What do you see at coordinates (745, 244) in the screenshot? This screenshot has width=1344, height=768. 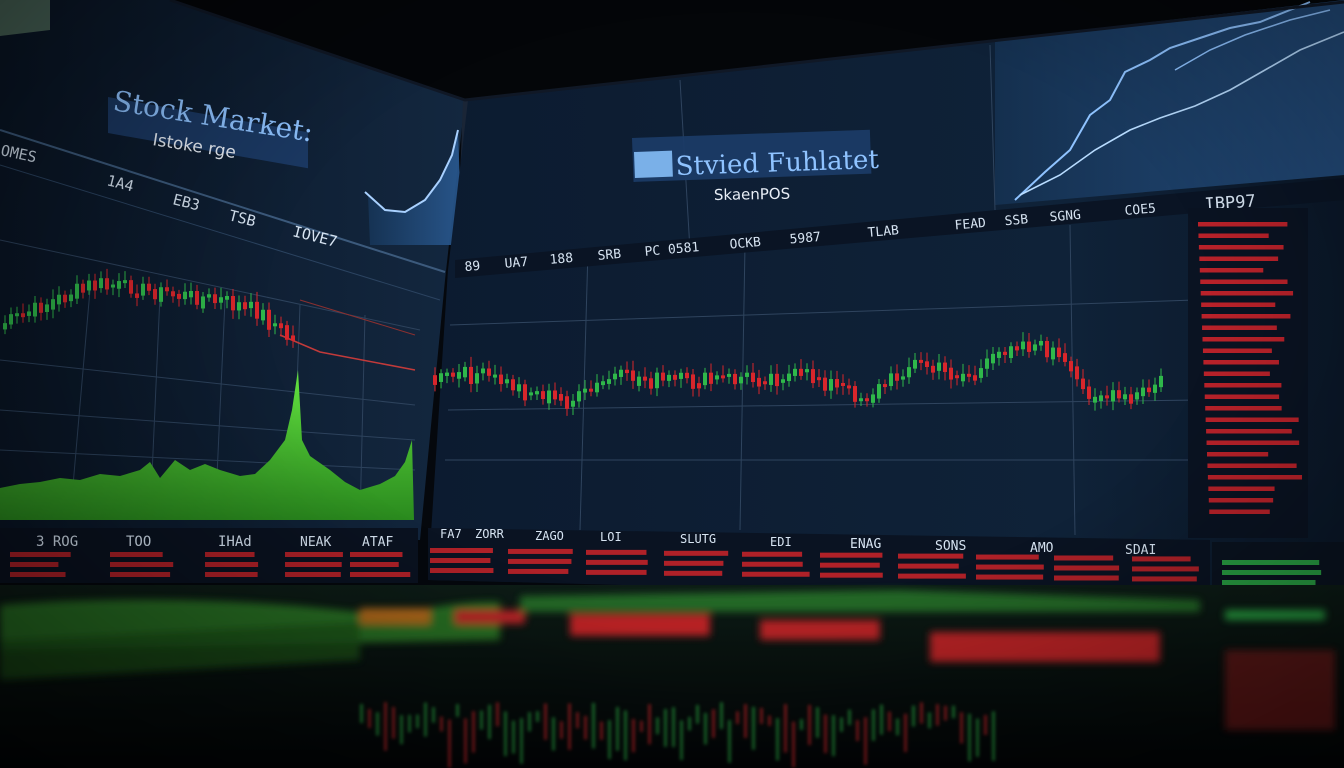 I see `right-header-label: OCKB` at bounding box center [745, 244].